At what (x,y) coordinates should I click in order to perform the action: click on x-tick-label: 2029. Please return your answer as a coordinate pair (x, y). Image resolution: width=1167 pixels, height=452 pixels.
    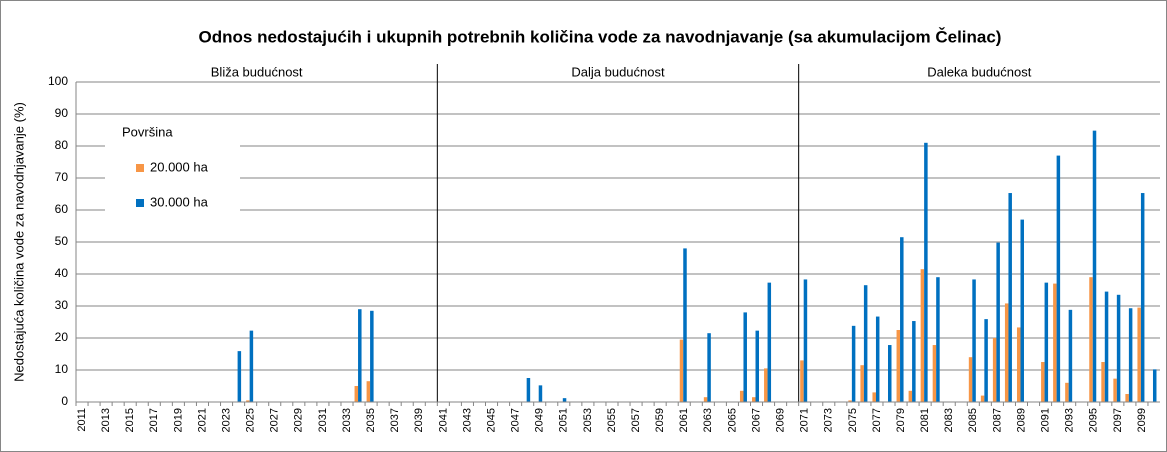
    Looking at the image, I should click on (299, 420).